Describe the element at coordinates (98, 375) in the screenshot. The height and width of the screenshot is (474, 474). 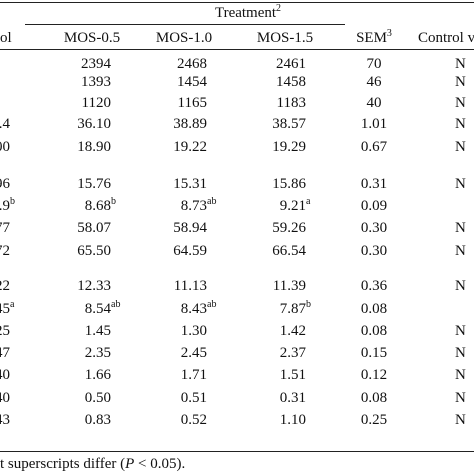
I see `cell-mos-0-5: 1.66` at that location.